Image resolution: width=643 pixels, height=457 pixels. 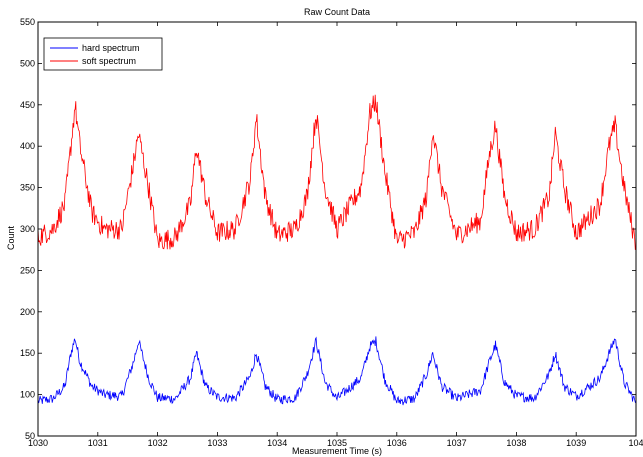 I want to click on y-tick-label-2: 150, so click(x=27, y=353).